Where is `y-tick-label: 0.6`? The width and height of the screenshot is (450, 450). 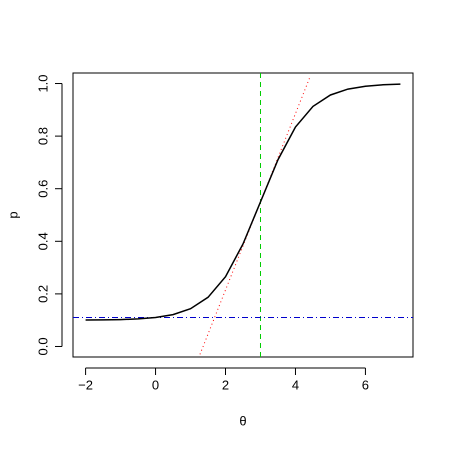 y-tick-label: 0.6 is located at coordinates (42, 189).